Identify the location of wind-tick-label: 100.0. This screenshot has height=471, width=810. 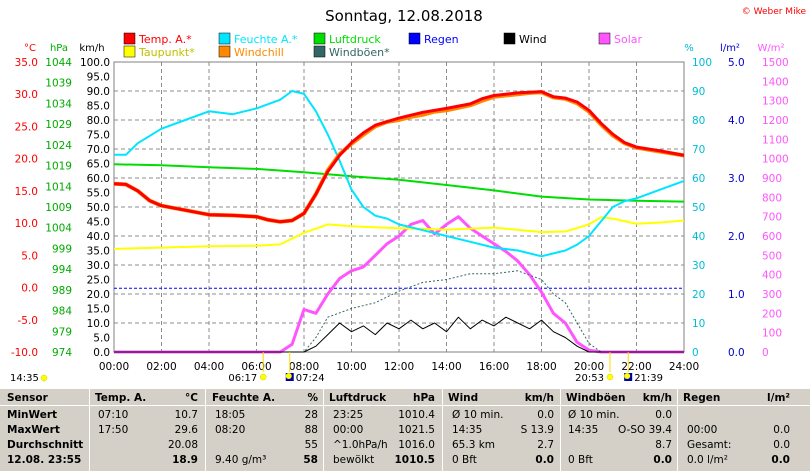
(95, 63).